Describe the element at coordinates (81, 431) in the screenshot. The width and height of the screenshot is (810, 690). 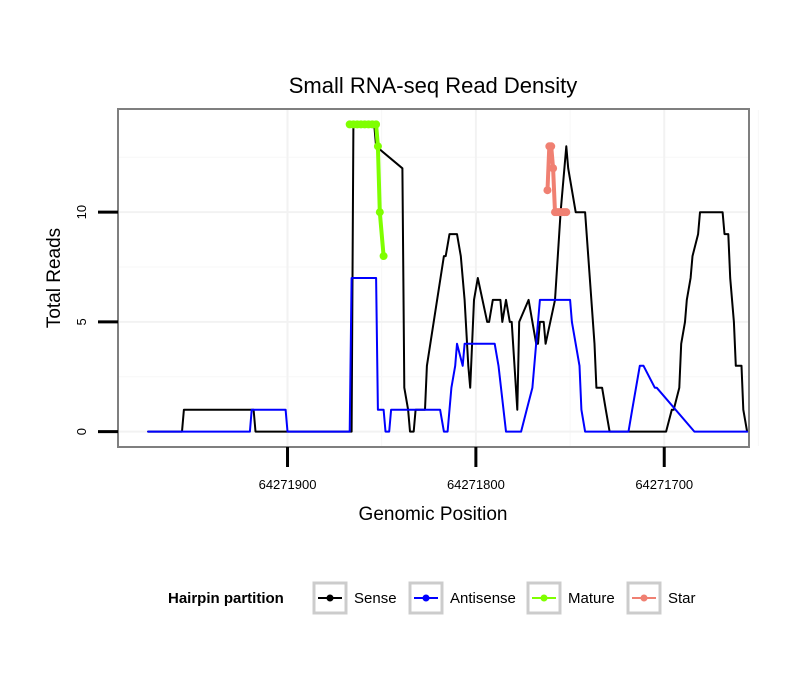
I see `y-tick-label: 0` at that location.